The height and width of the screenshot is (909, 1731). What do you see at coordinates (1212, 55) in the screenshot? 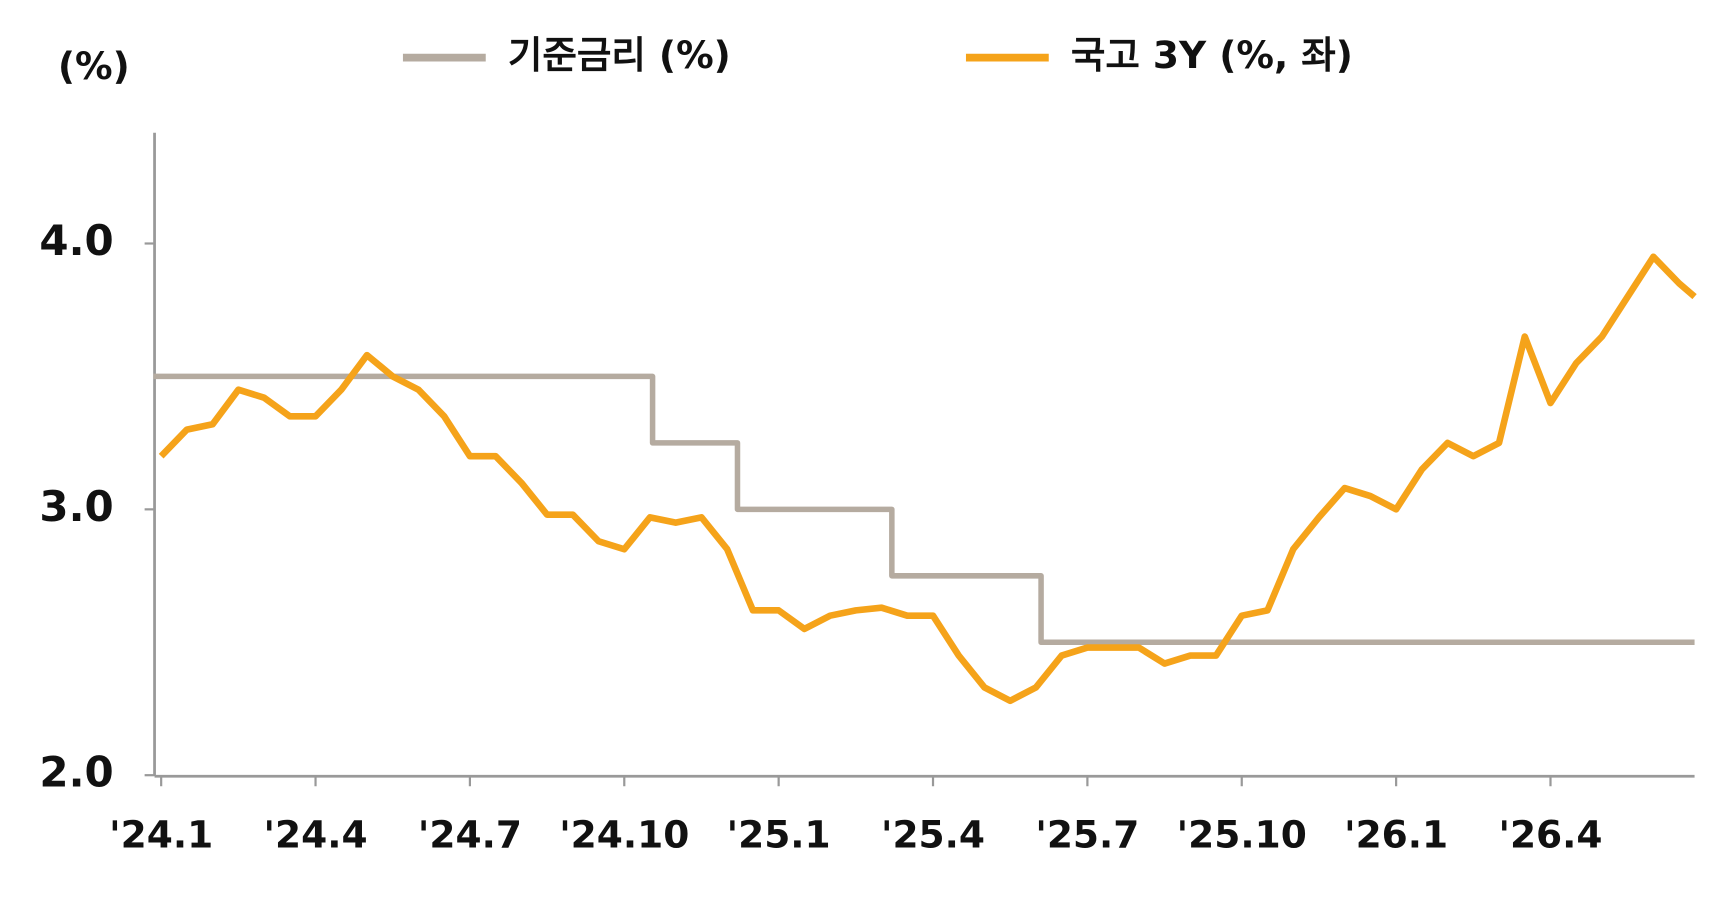
I see `legend-label: 국고 3Y (%, 좌)` at bounding box center [1212, 55].